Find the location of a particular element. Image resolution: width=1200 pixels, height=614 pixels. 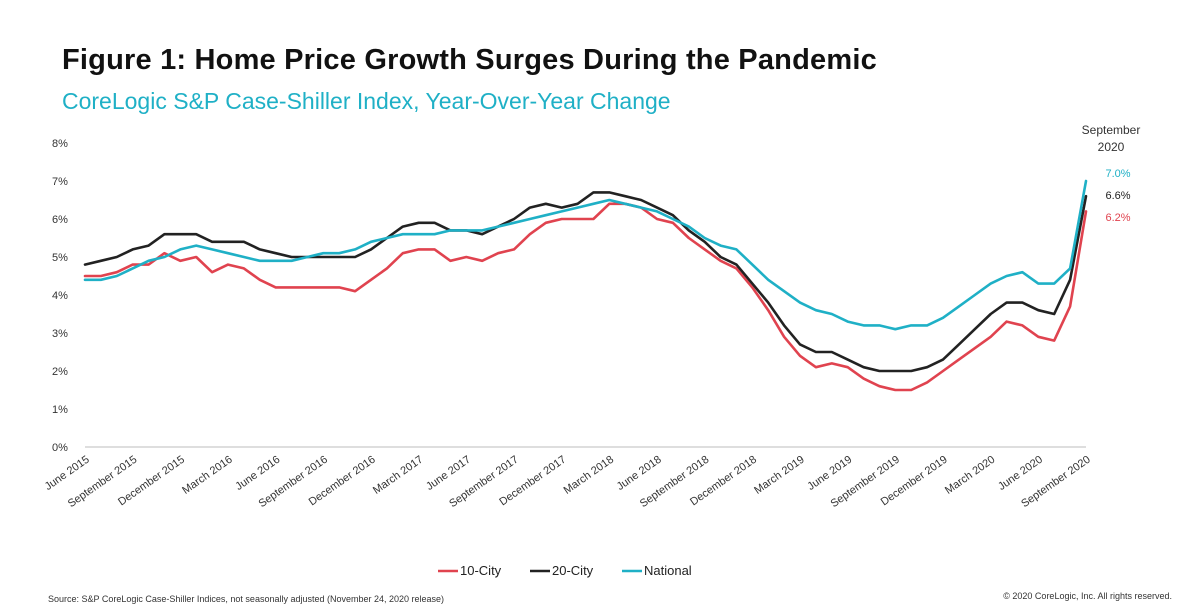

legend-label-20-city: 20-City is located at coordinates (573, 570).